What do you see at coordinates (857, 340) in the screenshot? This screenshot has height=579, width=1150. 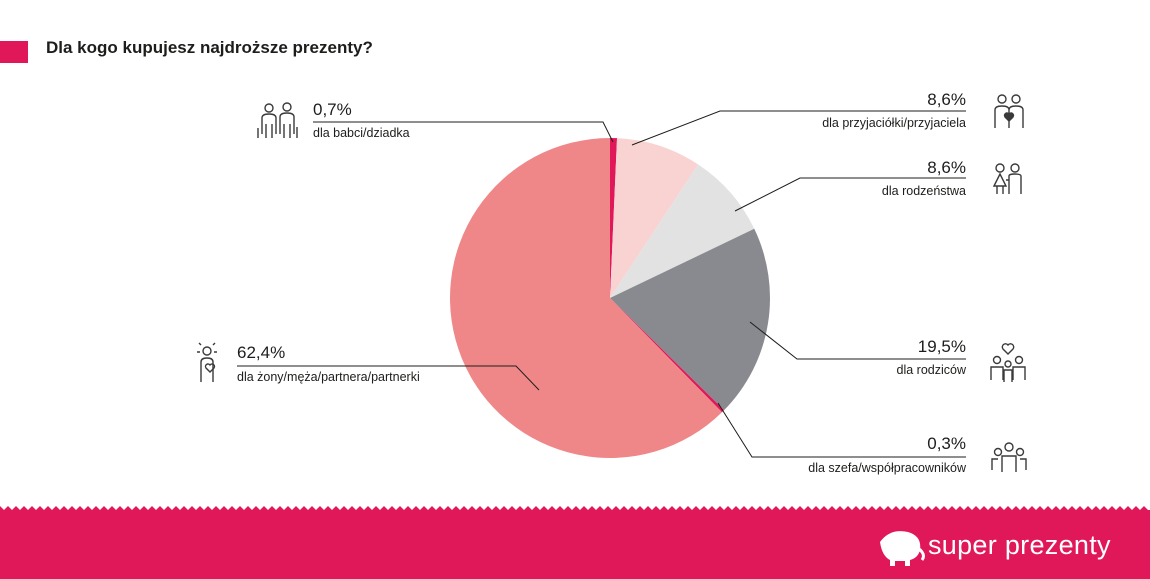 I see `leader-line-parents` at bounding box center [857, 340].